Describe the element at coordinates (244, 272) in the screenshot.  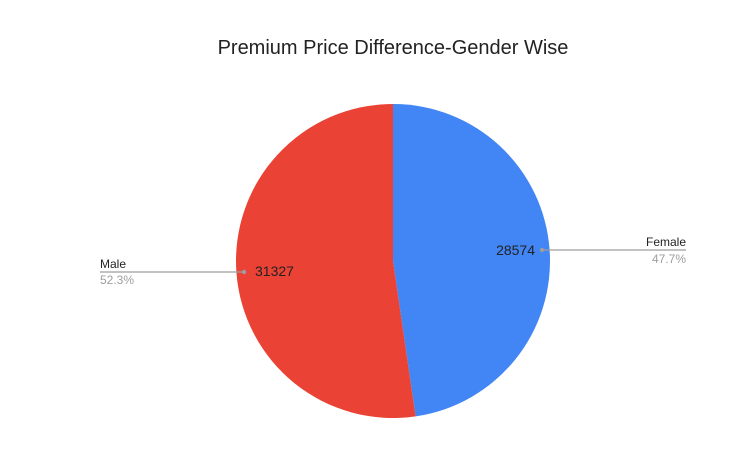
I see `male-leader-dot` at that location.